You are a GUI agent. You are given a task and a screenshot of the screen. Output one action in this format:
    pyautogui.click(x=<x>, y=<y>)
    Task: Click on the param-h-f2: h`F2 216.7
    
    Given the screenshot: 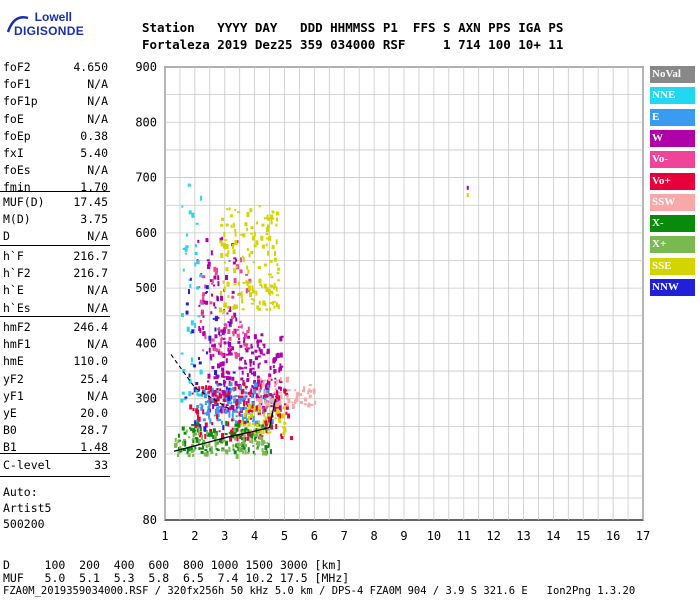 What is the action you would take?
    pyautogui.click(x=55, y=274)
    